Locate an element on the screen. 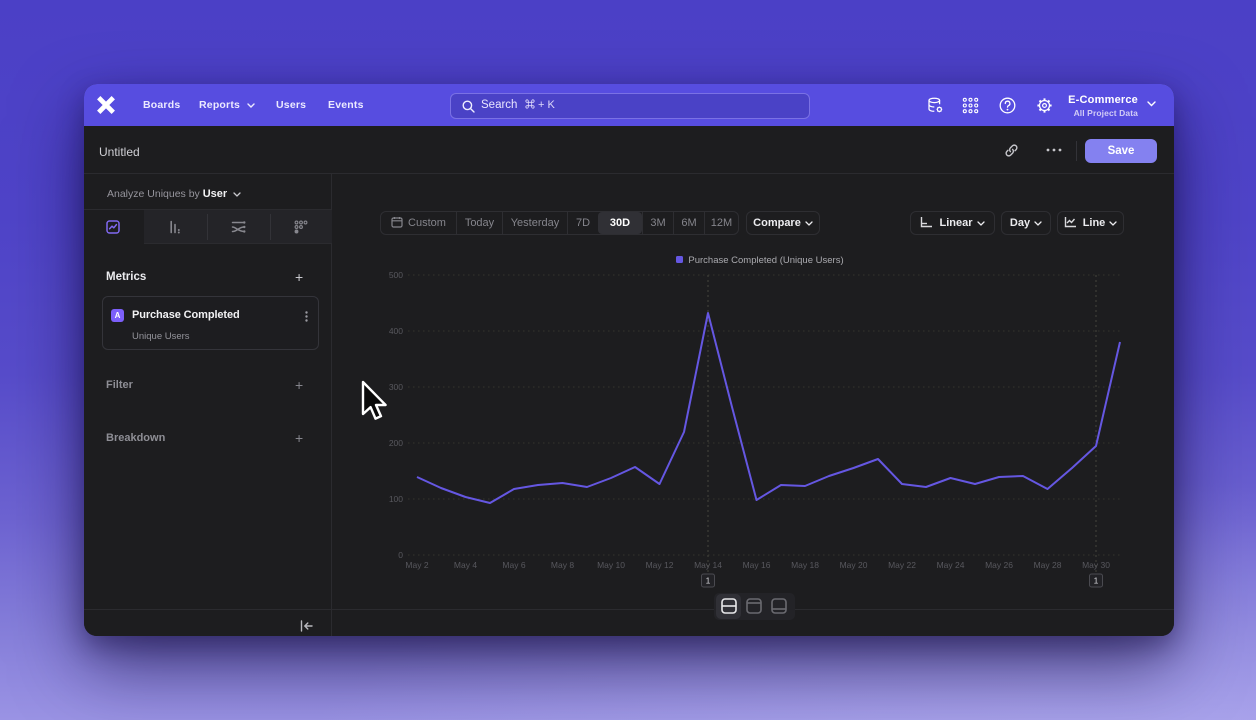 The width and height of the screenshot is (1256, 720). svg-text: May 10 is located at coordinates (611, 565).